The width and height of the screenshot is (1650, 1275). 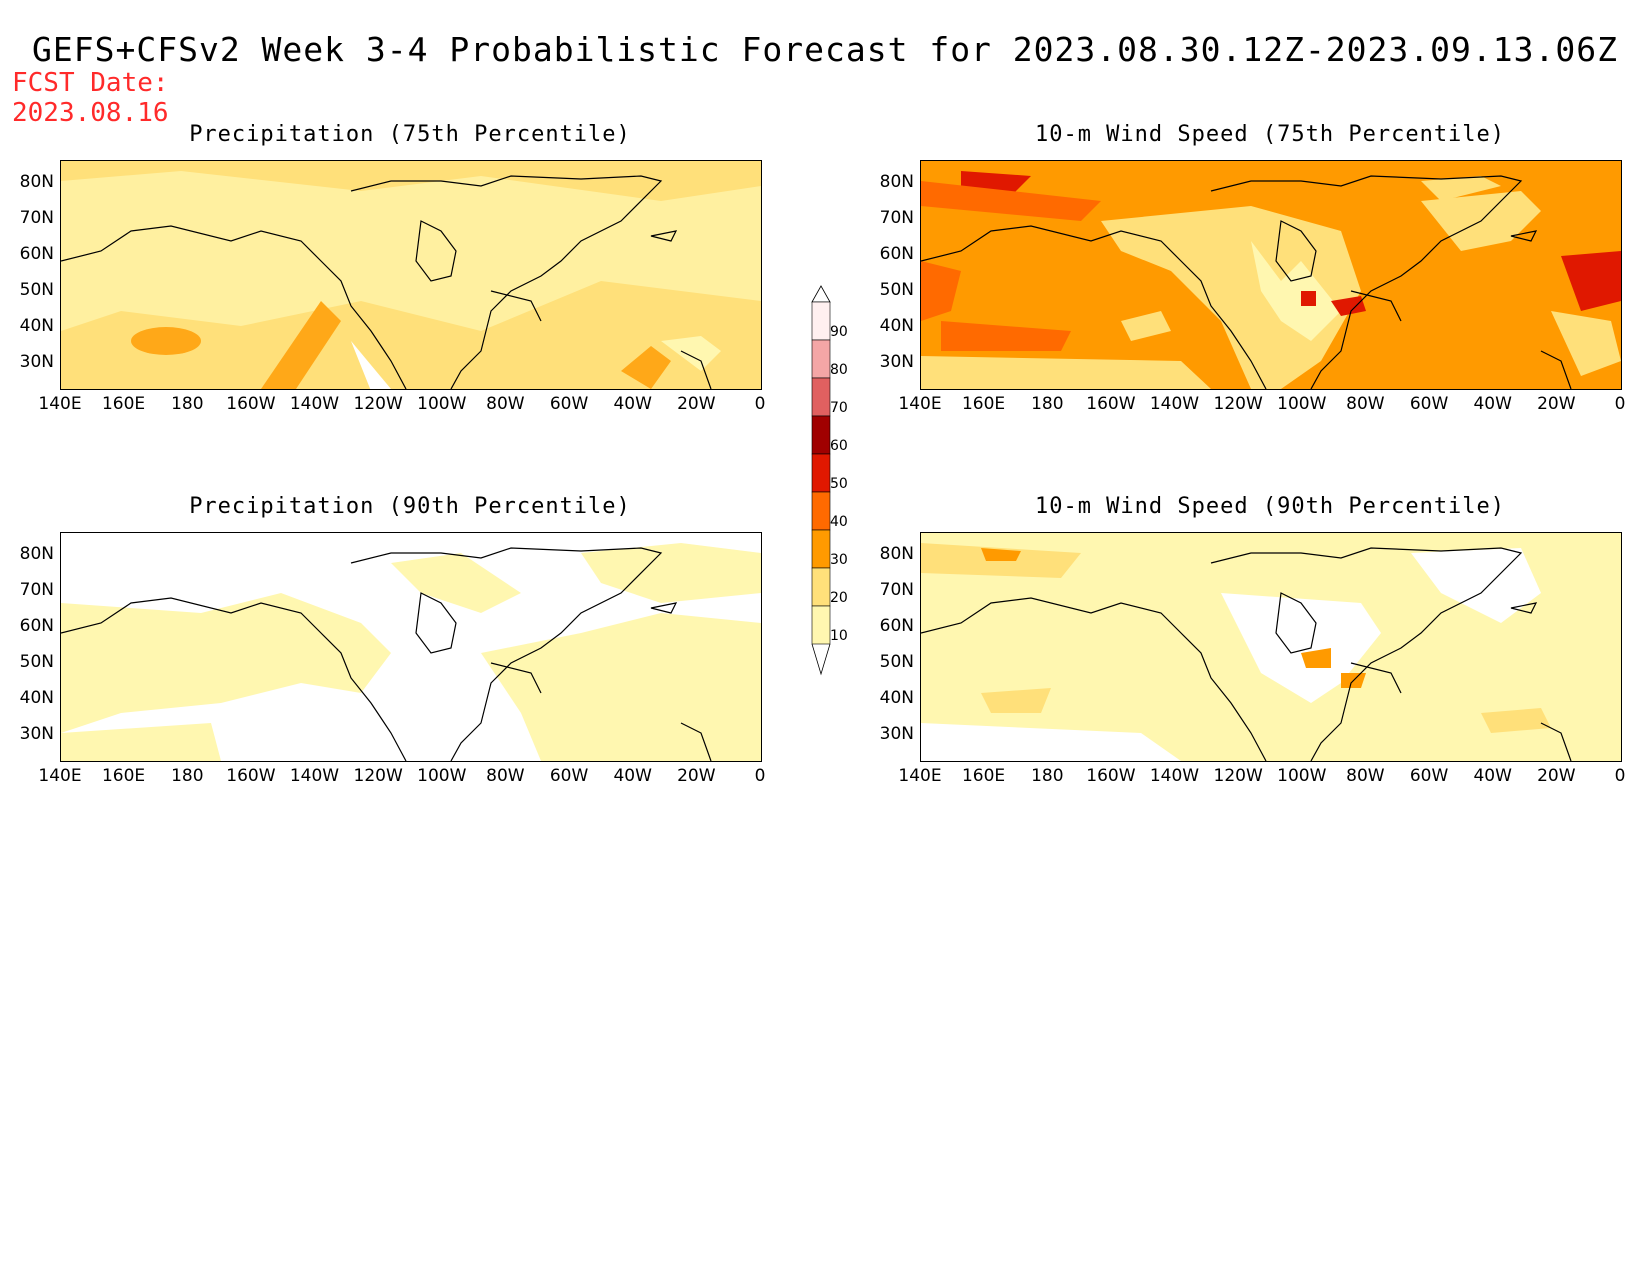 What do you see at coordinates (839, 446) in the screenshot?
I see `colorbar-label: 60` at bounding box center [839, 446].